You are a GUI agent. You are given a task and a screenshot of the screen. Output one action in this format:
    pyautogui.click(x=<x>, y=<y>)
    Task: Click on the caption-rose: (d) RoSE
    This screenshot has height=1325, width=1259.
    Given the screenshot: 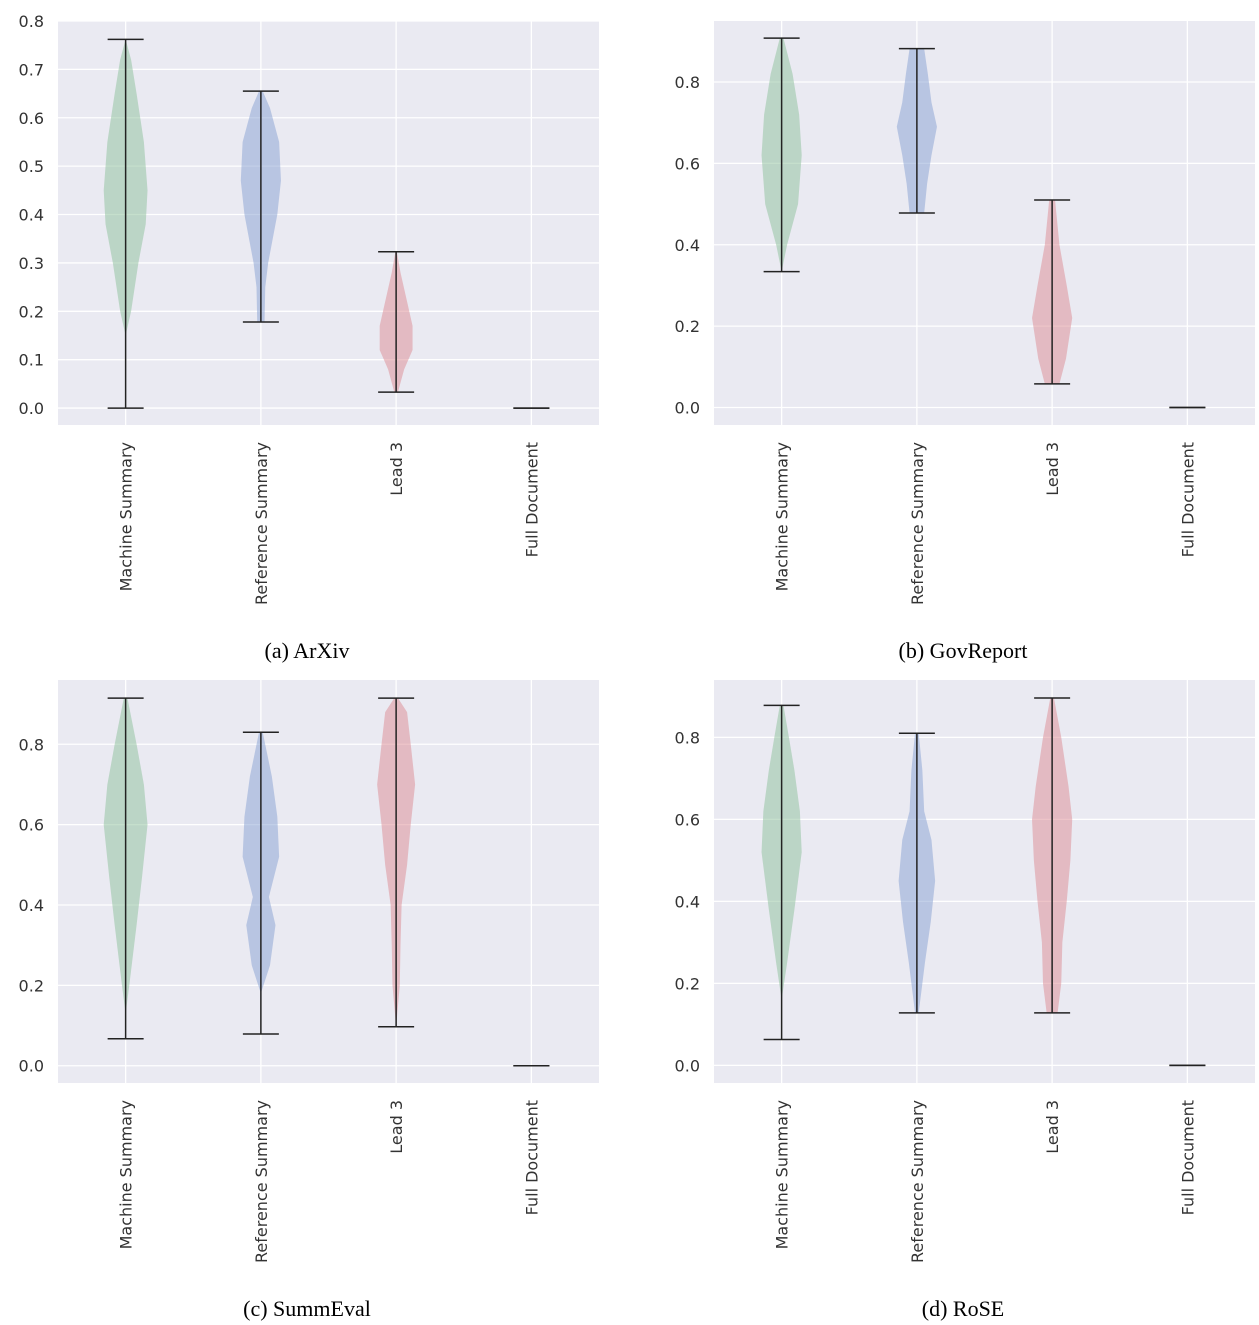 What is the action you would take?
    pyautogui.click(x=963, y=1308)
    